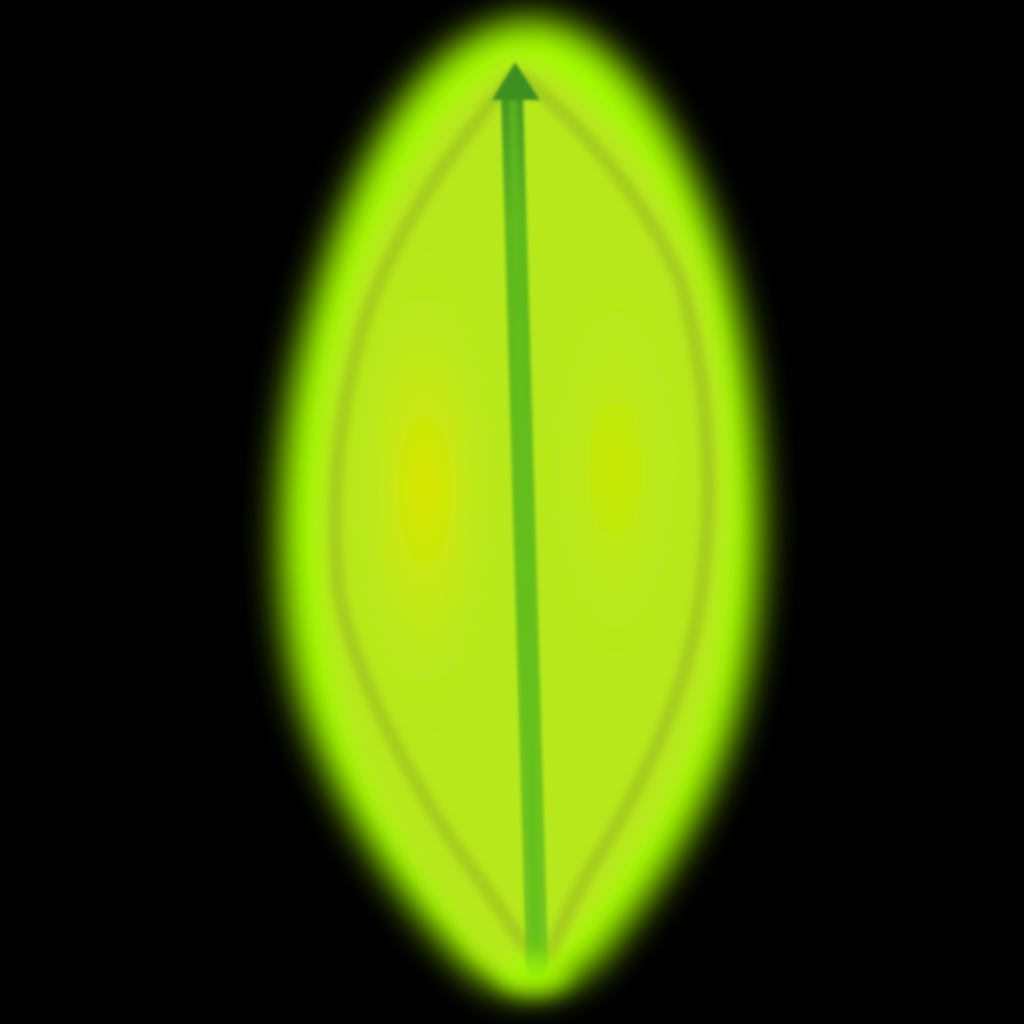 This screenshot has height=1024, width=1024. What do you see at coordinates (425, 490) in the screenshot?
I see `leaf-highlight-left` at bounding box center [425, 490].